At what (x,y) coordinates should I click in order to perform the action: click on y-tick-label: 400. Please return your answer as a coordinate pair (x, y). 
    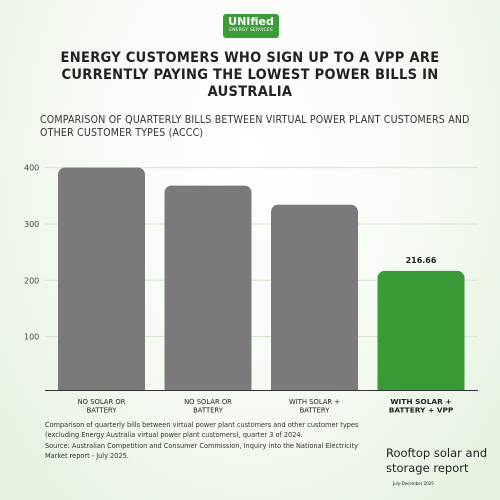
    Looking at the image, I should click on (31, 168).